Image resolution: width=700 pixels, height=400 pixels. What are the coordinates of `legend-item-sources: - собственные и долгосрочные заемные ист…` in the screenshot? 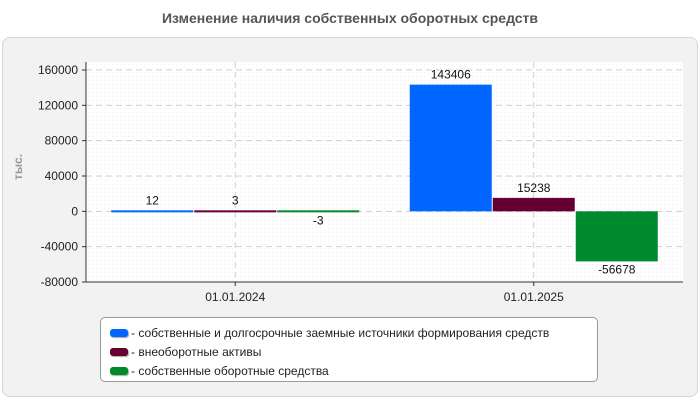 It's located at (353, 332).